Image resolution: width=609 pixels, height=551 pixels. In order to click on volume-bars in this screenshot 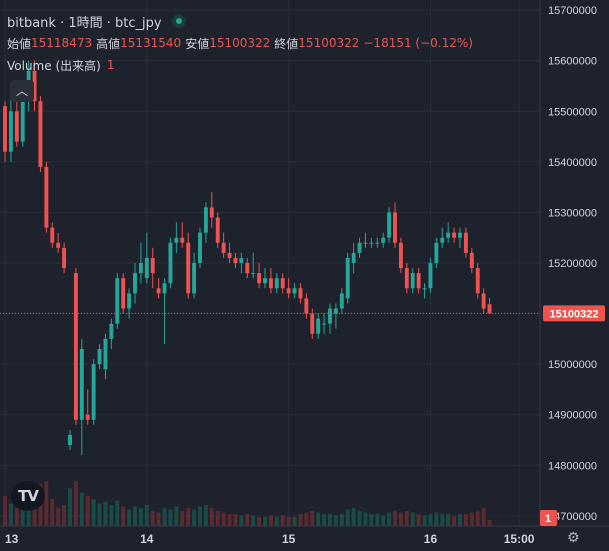, I will do `click(247, 503)`.